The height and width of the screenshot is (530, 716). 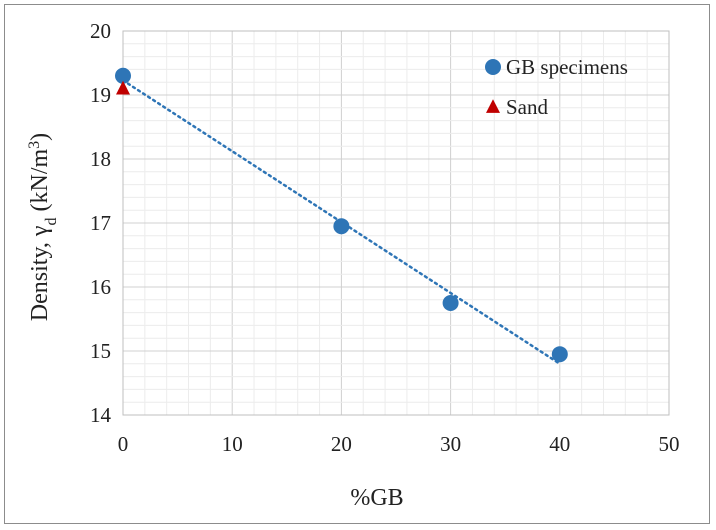 What do you see at coordinates (376, 498) in the screenshot?
I see `x-axis-title: %GB` at bounding box center [376, 498].